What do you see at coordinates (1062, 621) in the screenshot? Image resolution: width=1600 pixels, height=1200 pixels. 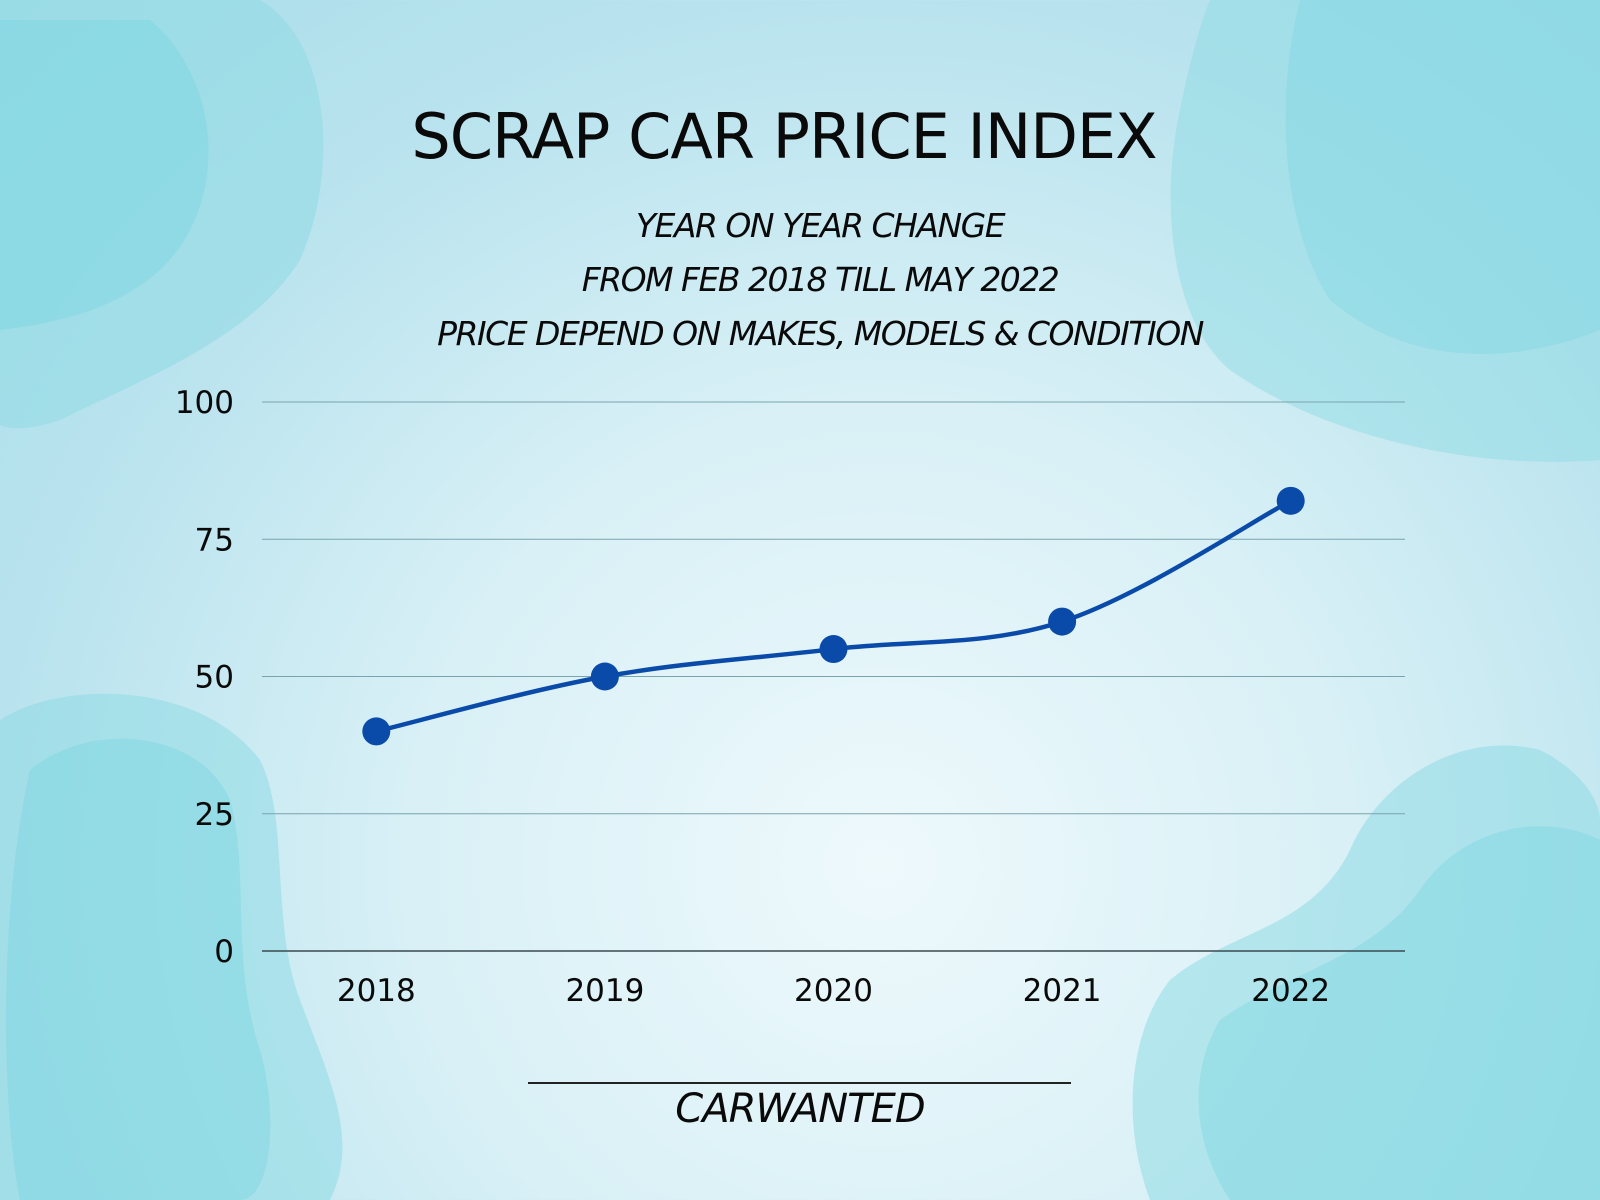 I see `data-point-2021` at bounding box center [1062, 621].